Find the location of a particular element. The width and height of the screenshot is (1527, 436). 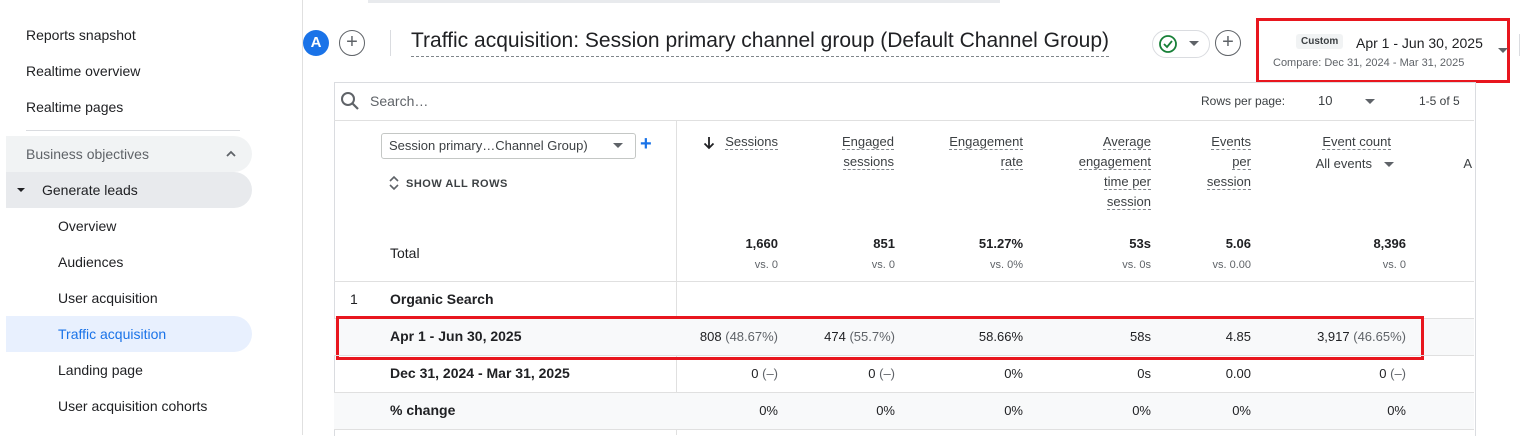

total-events-per: 5.06 is located at coordinates (1238, 243).